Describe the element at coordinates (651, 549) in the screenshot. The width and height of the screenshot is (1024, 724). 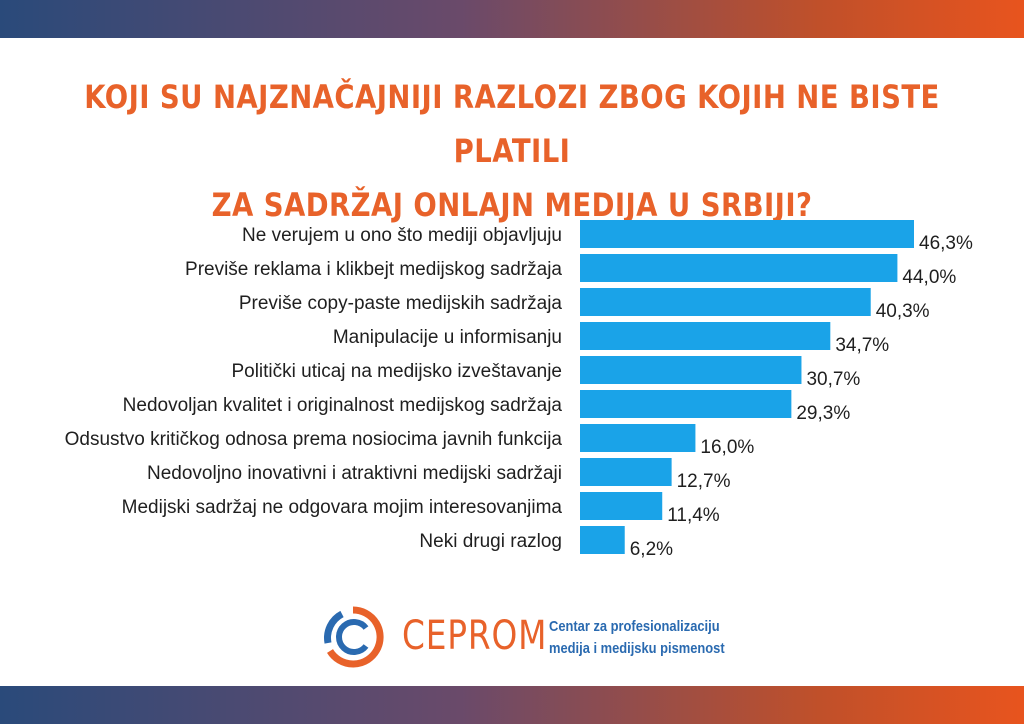
I see `value-label: 6,2%` at that location.